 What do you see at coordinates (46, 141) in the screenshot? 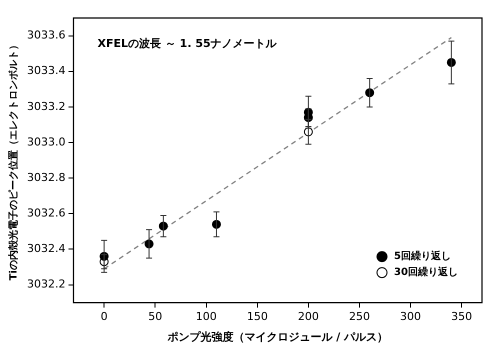
I see `y-tick-label: 3033.0` at bounding box center [46, 141].